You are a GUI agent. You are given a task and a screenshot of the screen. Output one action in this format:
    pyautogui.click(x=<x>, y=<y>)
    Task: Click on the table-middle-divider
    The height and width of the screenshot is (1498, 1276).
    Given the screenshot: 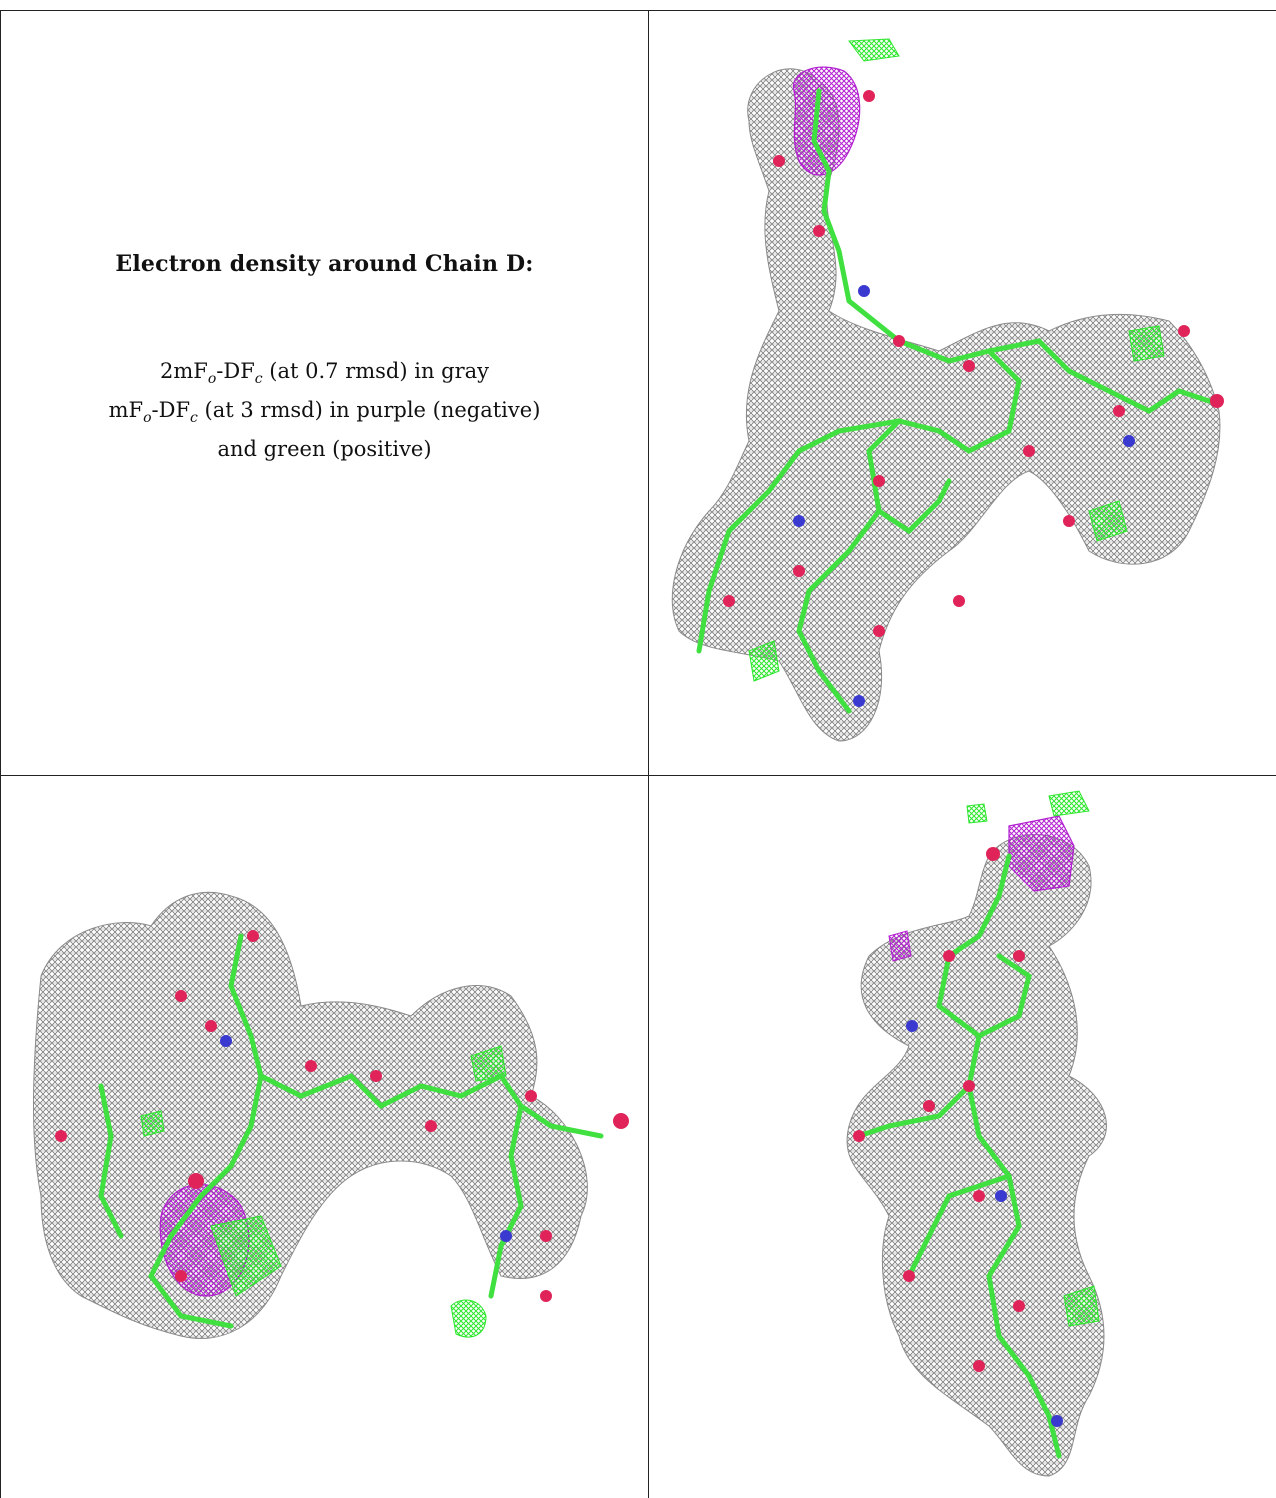 What is the action you would take?
    pyautogui.click(x=648, y=754)
    